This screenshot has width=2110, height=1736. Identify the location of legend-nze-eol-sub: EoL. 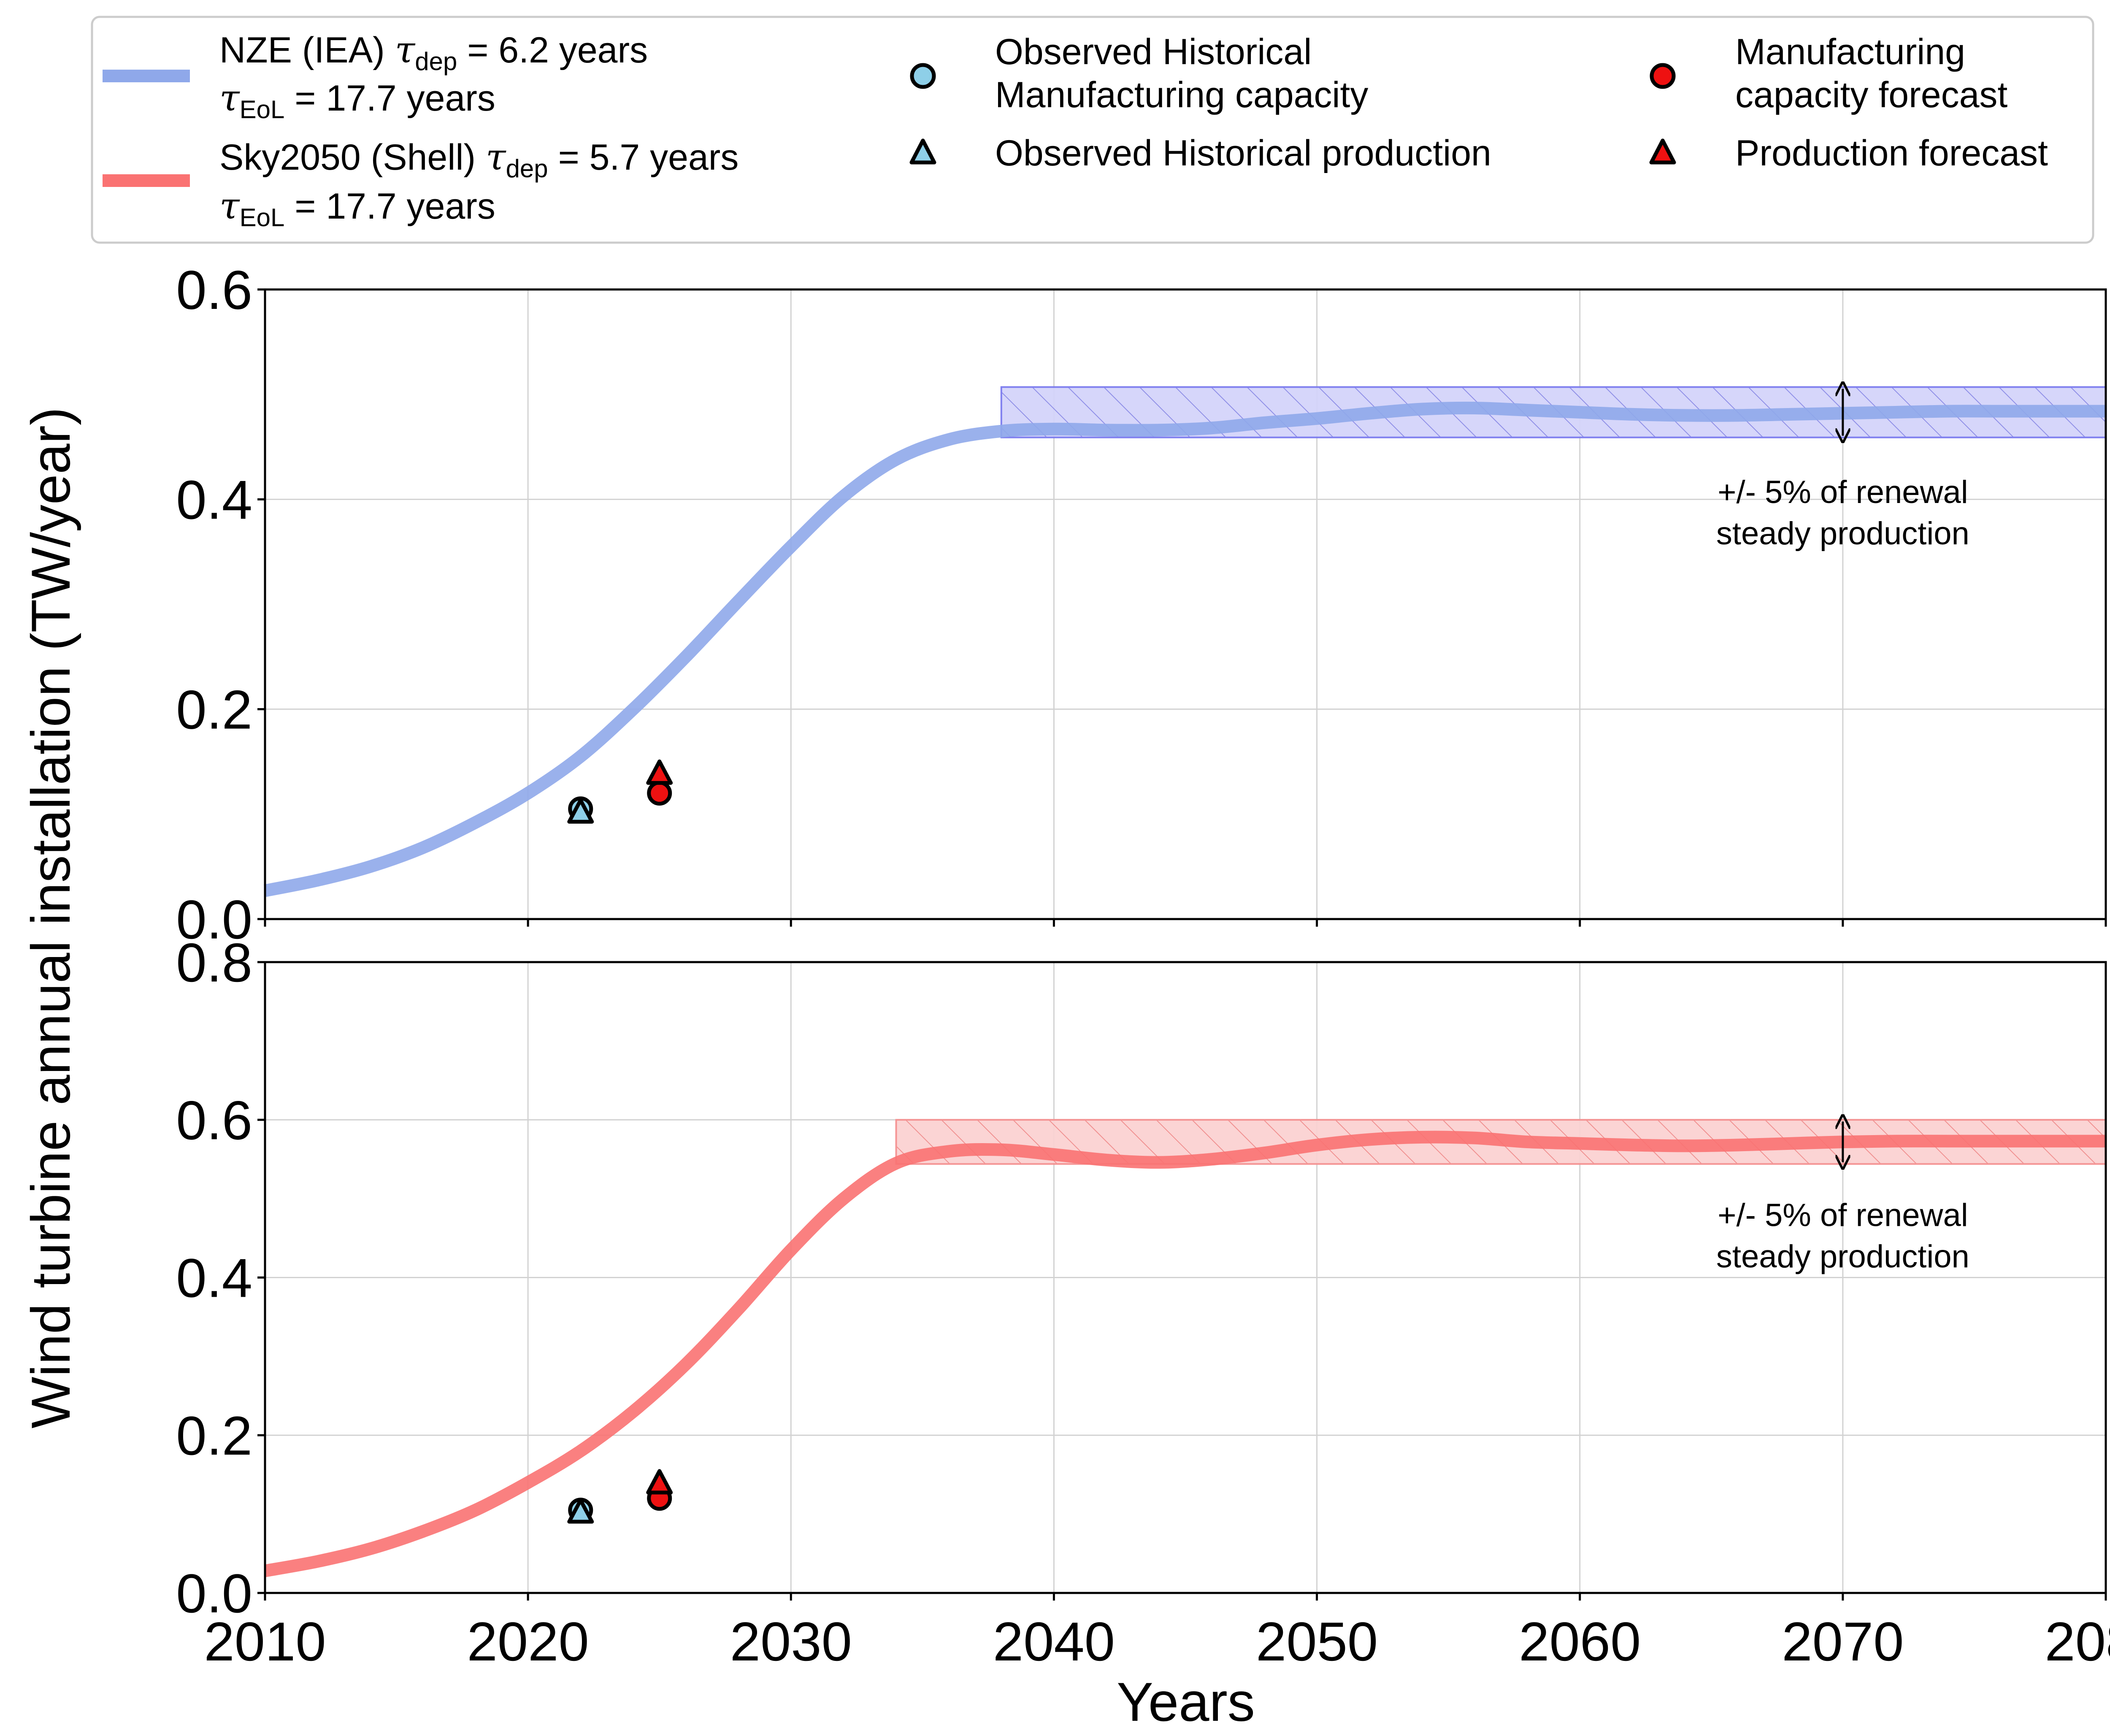
(262, 109).